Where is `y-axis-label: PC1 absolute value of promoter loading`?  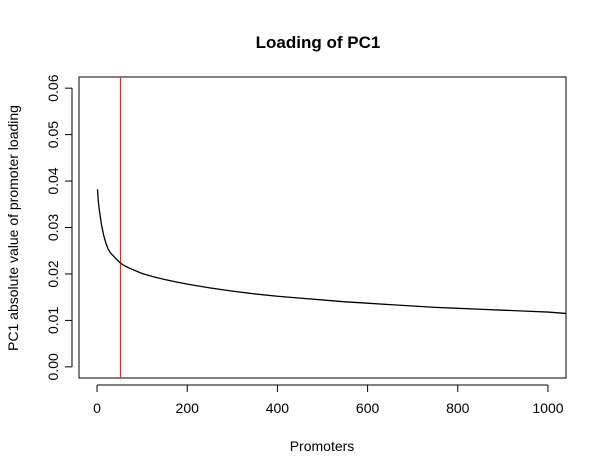 y-axis-label: PC1 absolute value of promoter loading is located at coordinates (13, 228).